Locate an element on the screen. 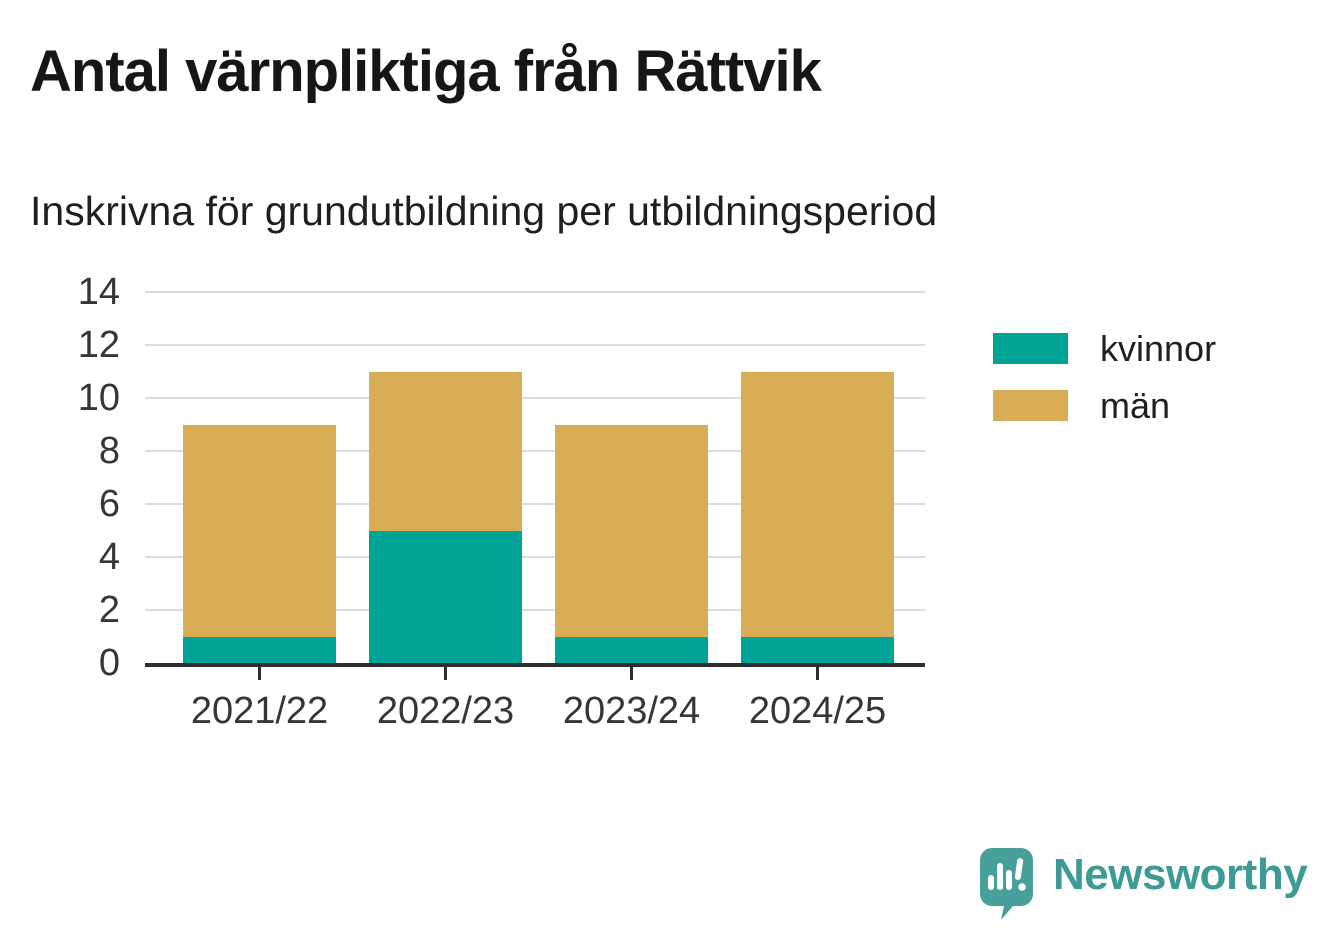 The image size is (1322, 939). y-tick-label-2: 2 is located at coordinates (109, 610).